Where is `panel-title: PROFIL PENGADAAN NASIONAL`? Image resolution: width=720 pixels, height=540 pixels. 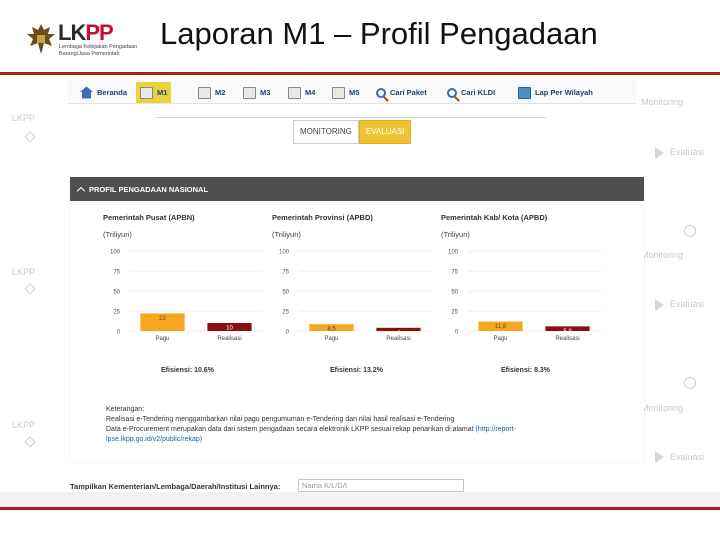 panel-title: PROFIL PENGADAAN NASIONAL is located at coordinates (149, 189).